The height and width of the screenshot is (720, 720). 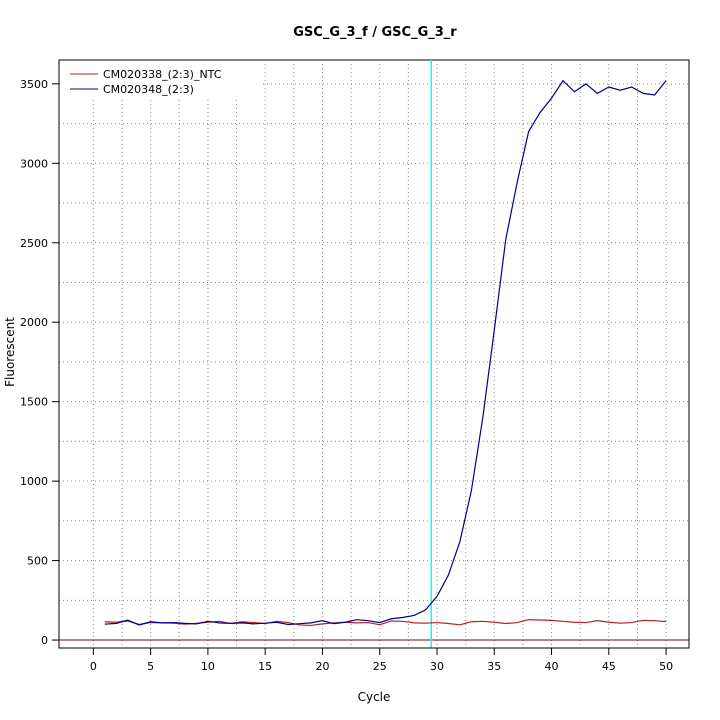 What do you see at coordinates (666, 666) in the screenshot?
I see `x-tick-label: 50` at bounding box center [666, 666].